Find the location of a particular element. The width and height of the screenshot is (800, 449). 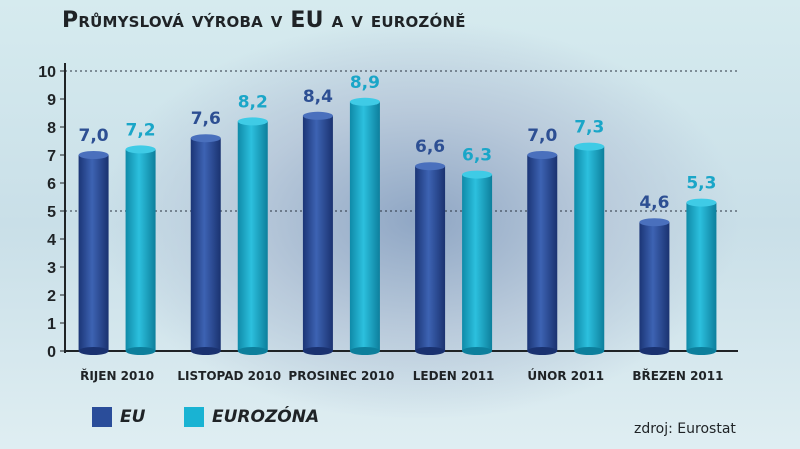

y-tick-label: 4 is located at coordinates (51, 240).